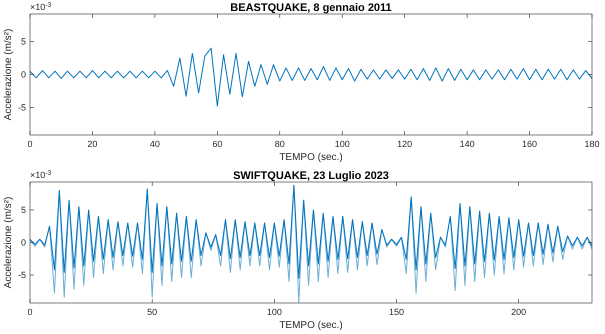  What do you see at coordinates (592, 144) in the screenshot?
I see `x-tick-label: 180` at bounding box center [592, 144].